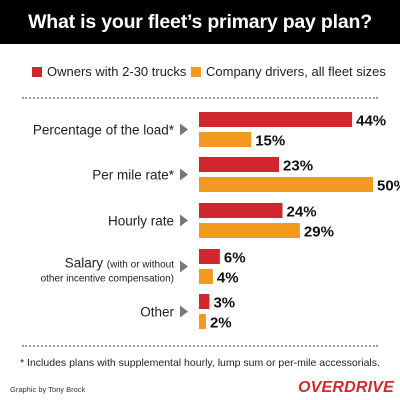 The width and height of the screenshot is (400, 400). Describe the element at coordinates (371, 121) in the screenshot. I see `value-label-owners-0: 44%` at that location.